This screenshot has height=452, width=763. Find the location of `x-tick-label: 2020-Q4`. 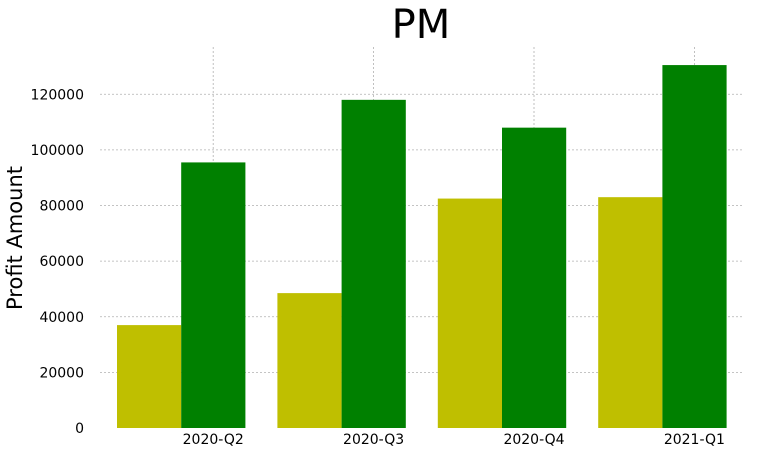

x-tick-label: 2020-Q4 is located at coordinates (533, 440).